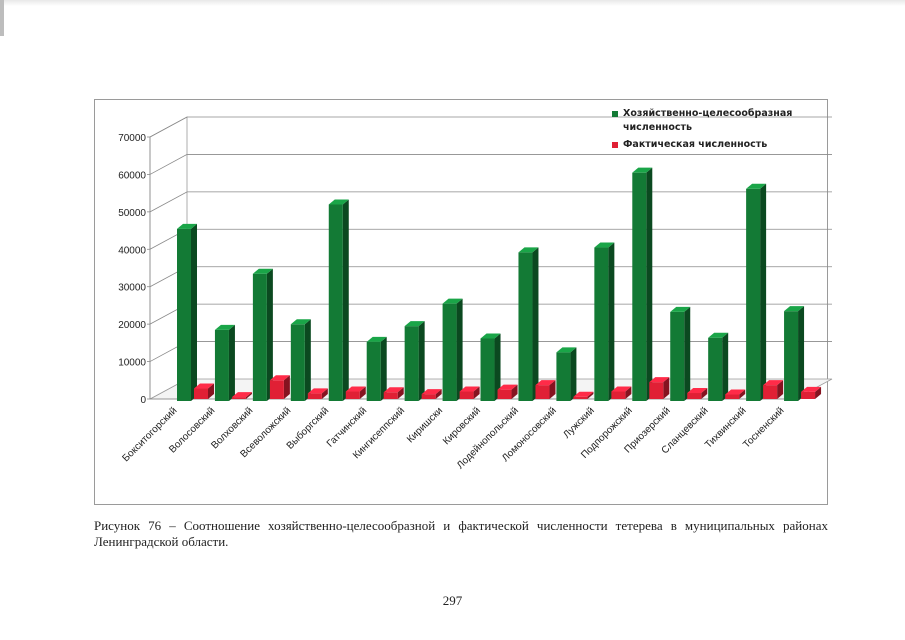 The height and width of the screenshot is (640, 905). Describe the element at coordinates (132, 250) in the screenshot. I see `y-tick-label: 40000` at that location.